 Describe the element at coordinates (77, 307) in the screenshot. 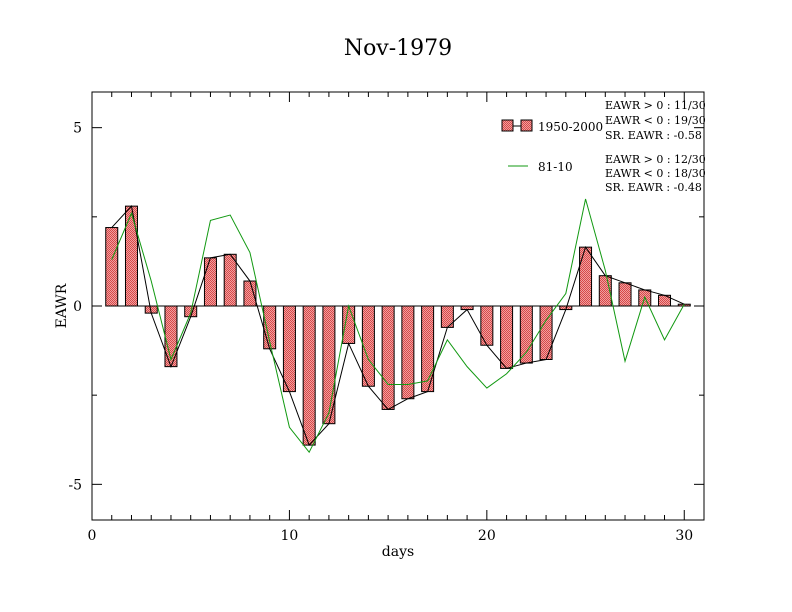

I see `y-tick-label: 0` at that location.